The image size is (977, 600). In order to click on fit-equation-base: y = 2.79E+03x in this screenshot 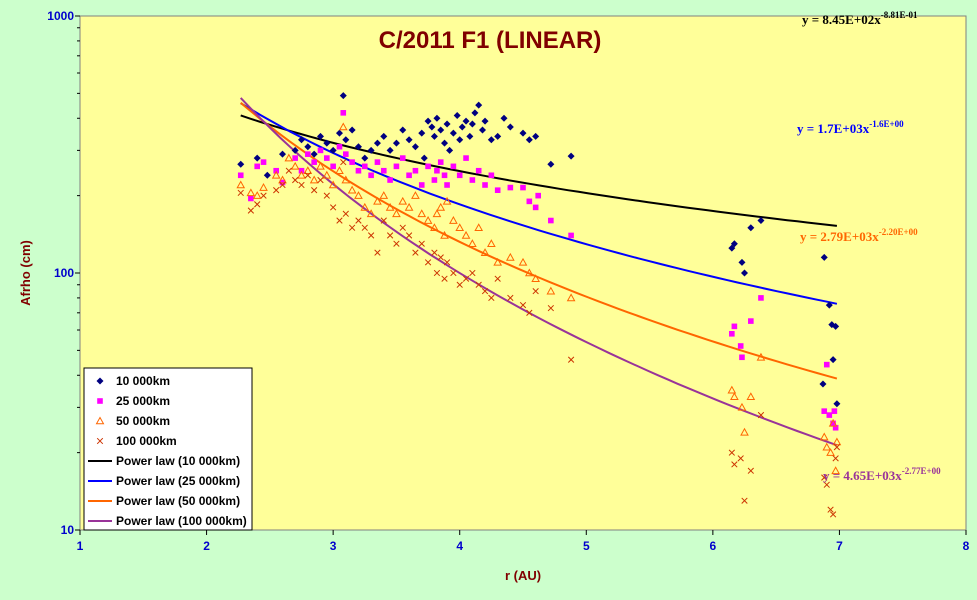, I will do `click(839, 236)`.